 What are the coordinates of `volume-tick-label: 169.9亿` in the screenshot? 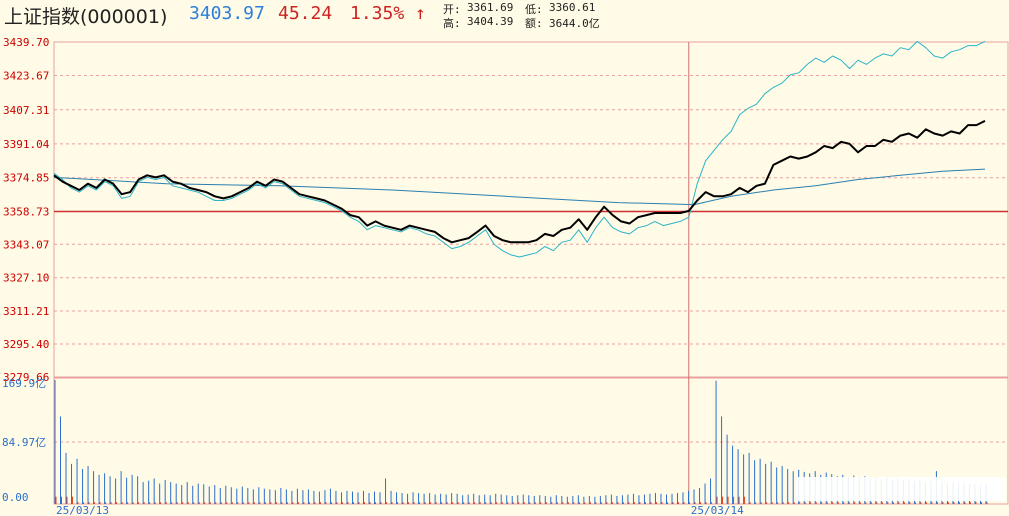 It's located at (24, 383).